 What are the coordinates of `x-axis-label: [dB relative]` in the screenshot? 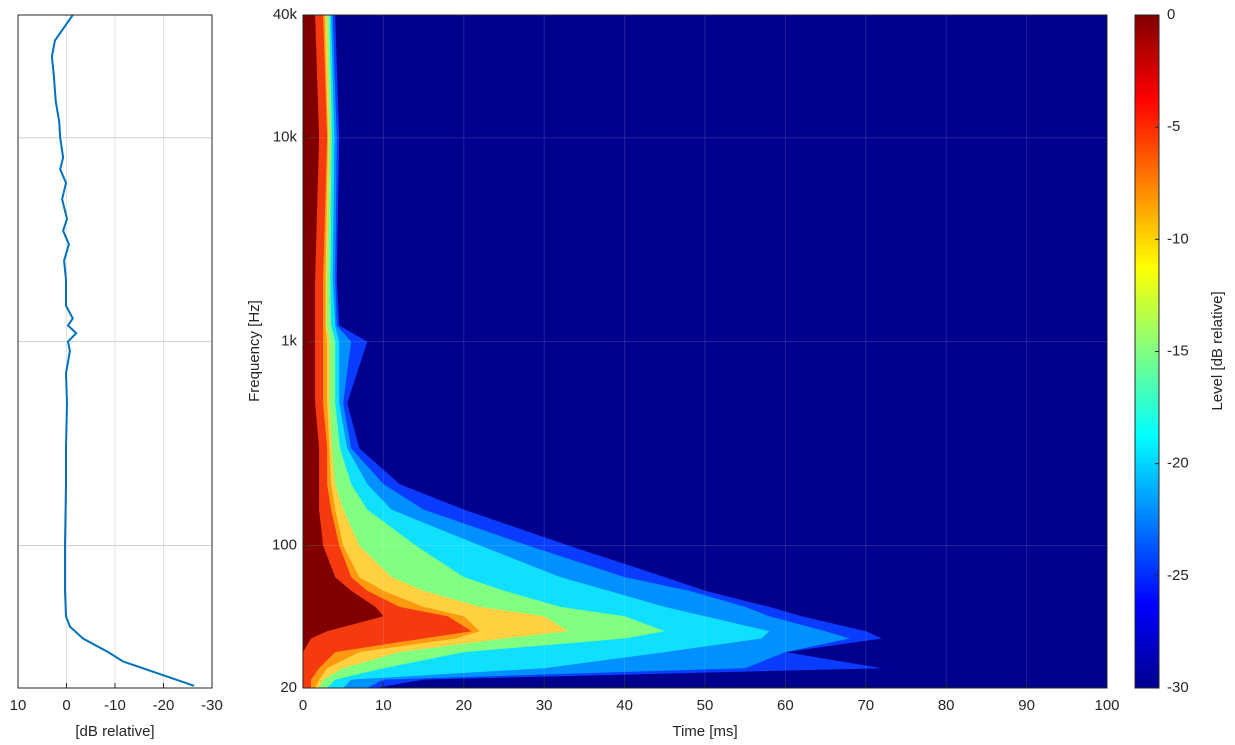 It's located at (114, 731).